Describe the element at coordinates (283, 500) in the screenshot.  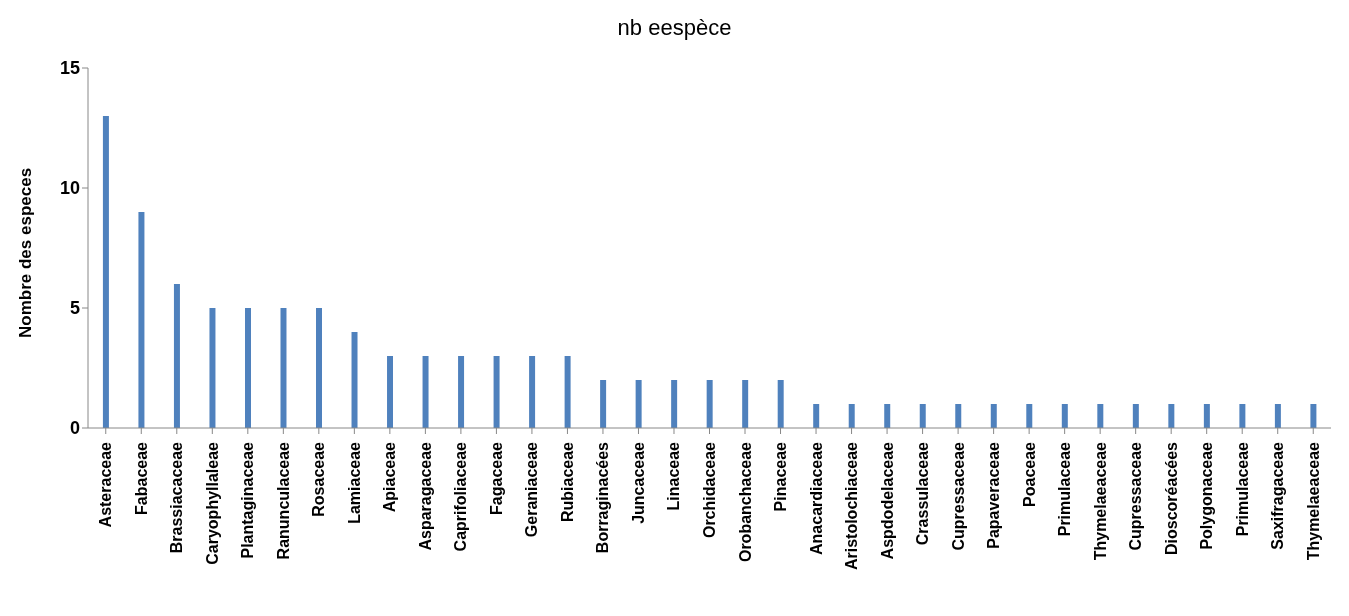
I see `x-tick-label: Ranunculaceae` at that location.